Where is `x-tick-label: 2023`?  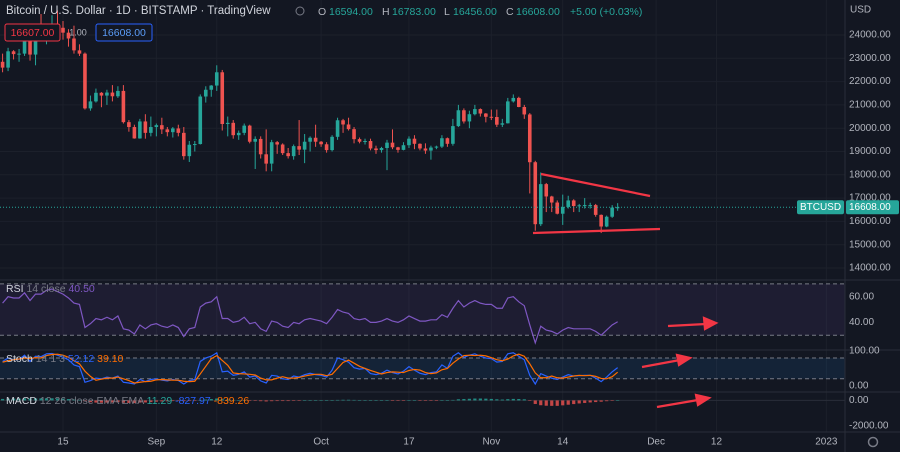 x-tick-label: 2023 is located at coordinates (826, 442).